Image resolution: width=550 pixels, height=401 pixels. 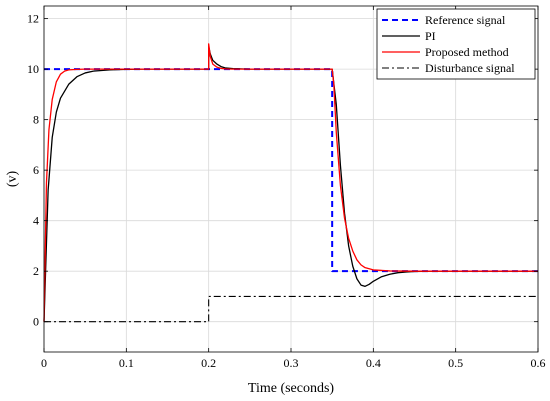 I want to click on x-tick-label: 0.2, so click(x=208, y=363).